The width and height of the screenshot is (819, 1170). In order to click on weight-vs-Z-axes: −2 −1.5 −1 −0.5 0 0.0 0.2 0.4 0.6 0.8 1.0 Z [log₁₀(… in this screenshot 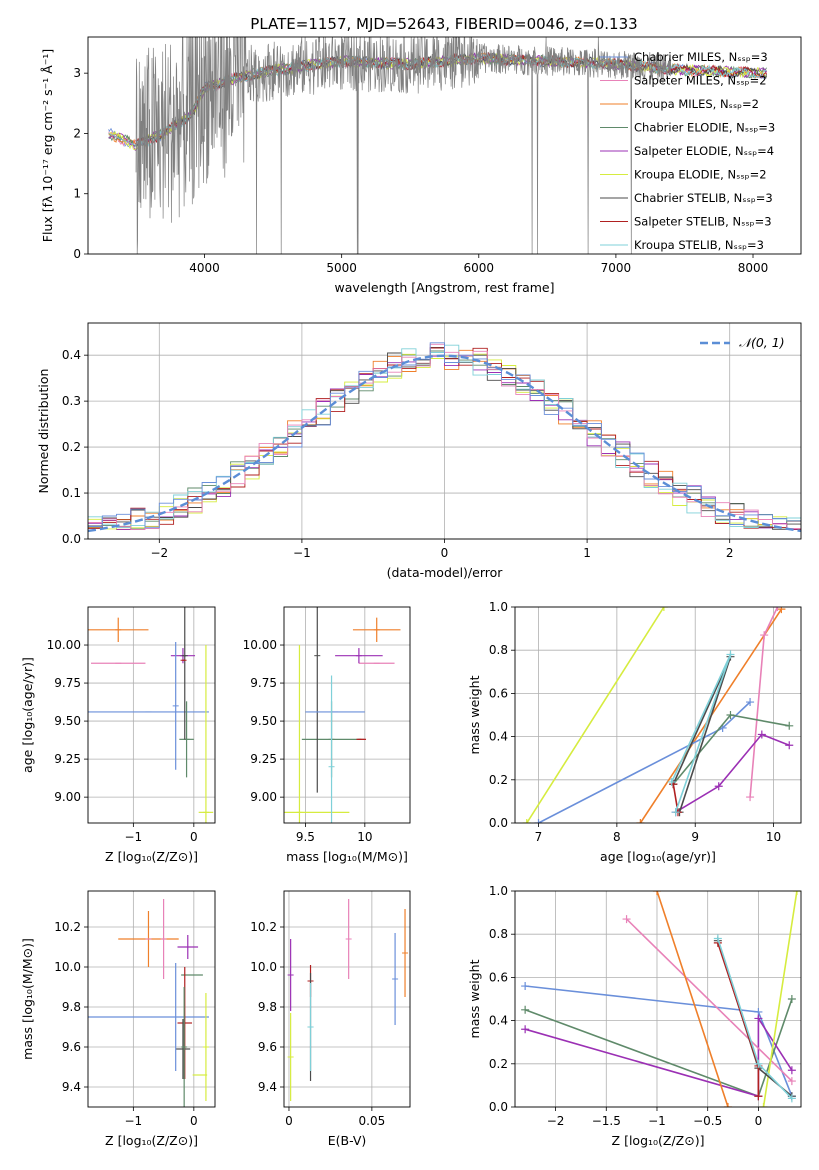, I will do `click(634, 1016)`.